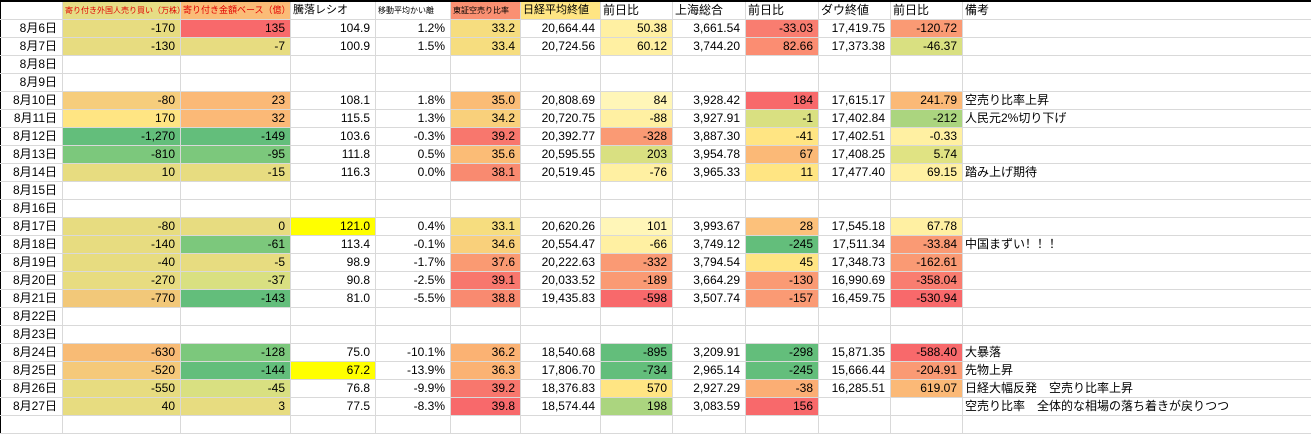  What do you see at coordinates (709, 155) in the screenshot?
I see `cell-shanghai-close: 3,954.78` at bounding box center [709, 155].